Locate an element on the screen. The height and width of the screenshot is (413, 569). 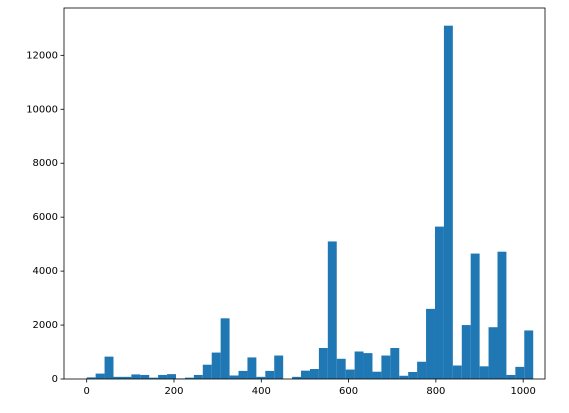
x-tick-label: 600 is located at coordinates (348, 391).